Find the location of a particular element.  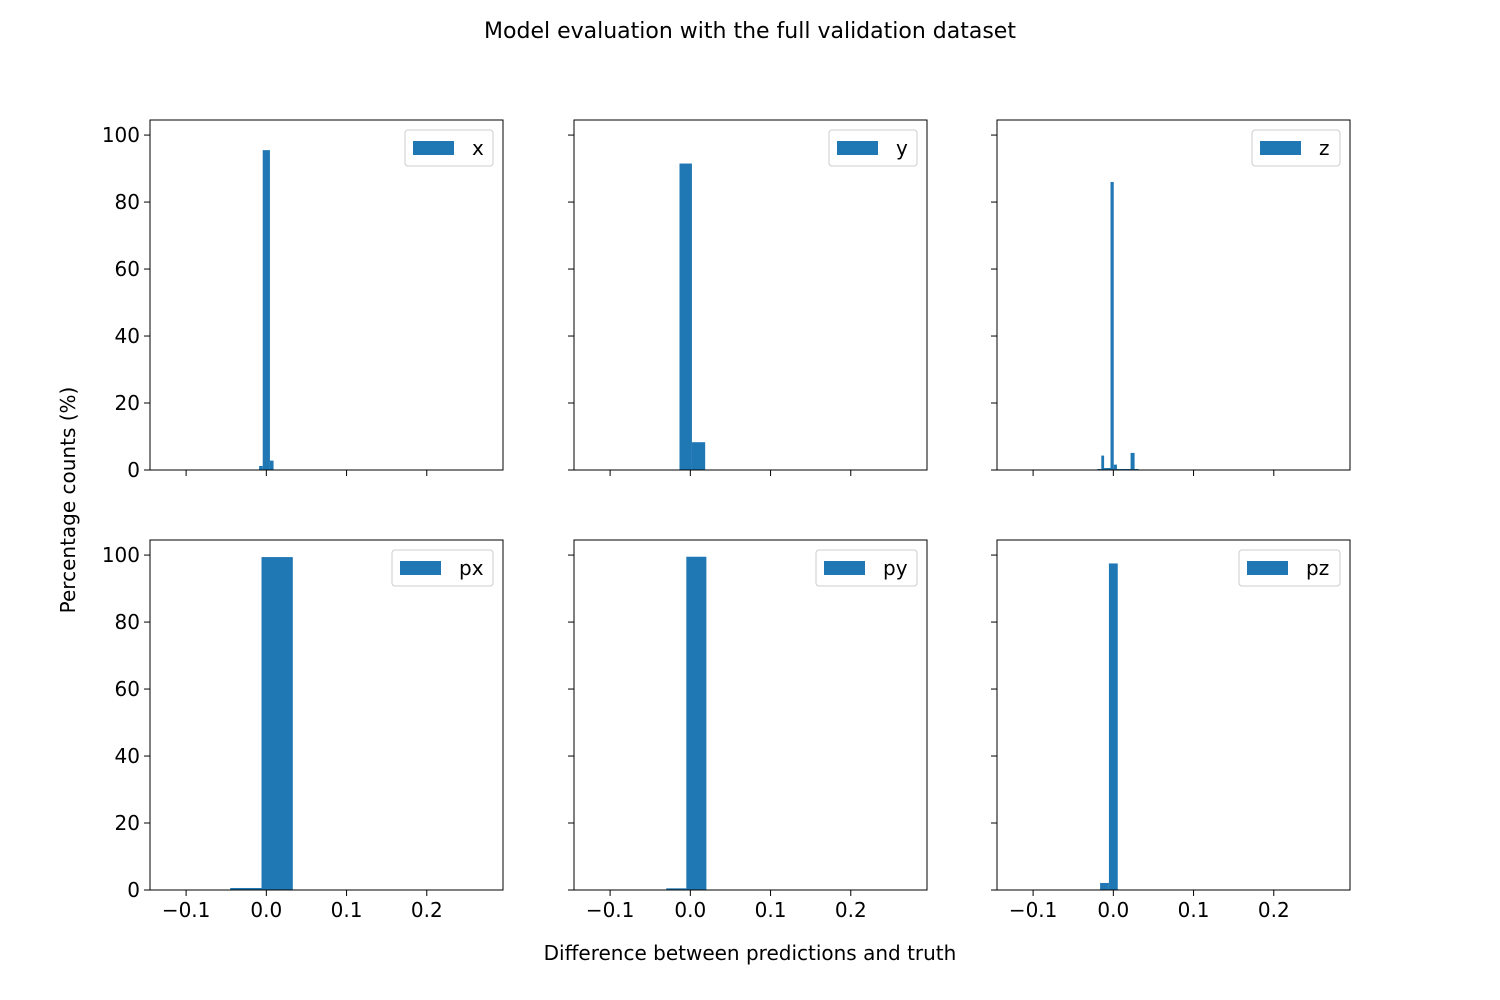

legend: x is located at coordinates (449, 148).